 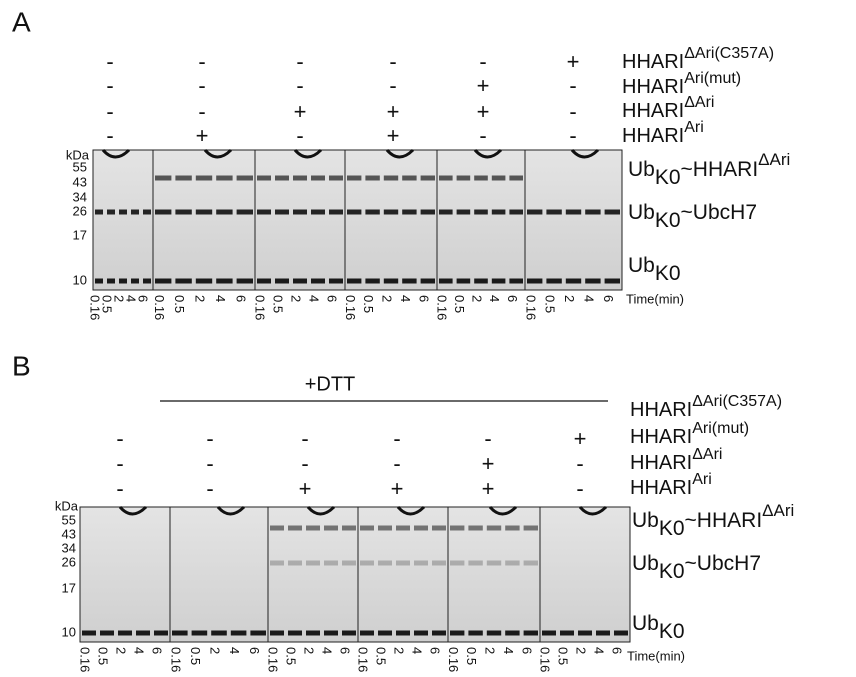 What do you see at coordinates (723, 563) in the screenshot?
I see `band-suffix: ~UbcH7` at bounding box center [723, 563].